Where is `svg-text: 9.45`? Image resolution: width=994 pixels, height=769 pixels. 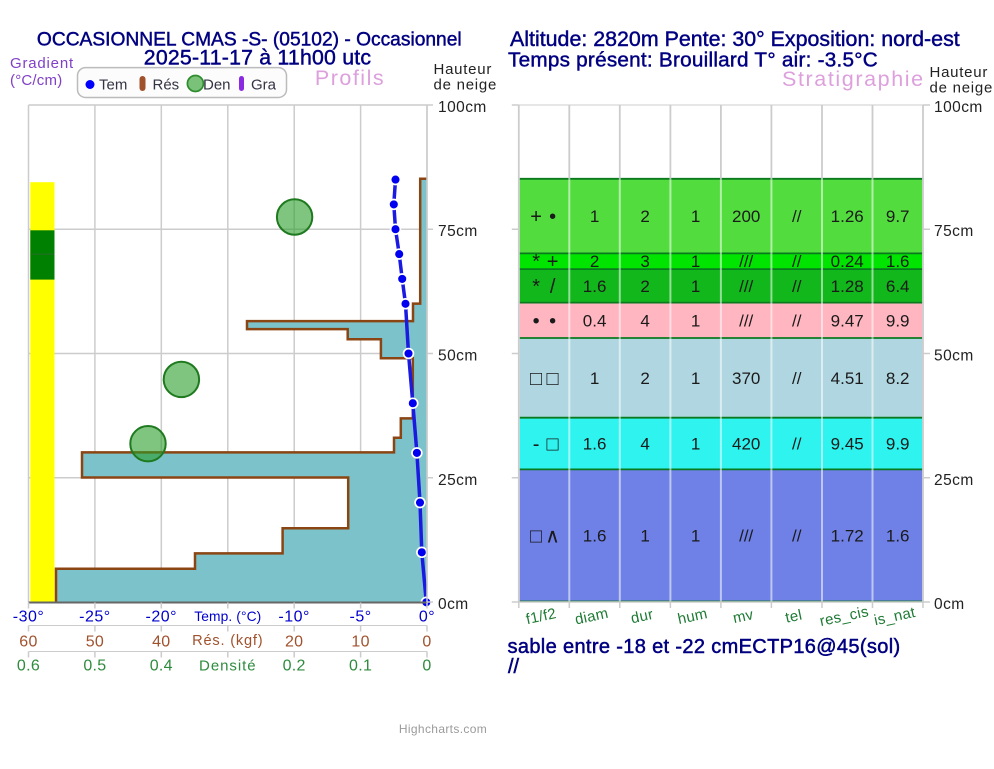 svg-text: 9.45 is located at coordinates (847, 444).